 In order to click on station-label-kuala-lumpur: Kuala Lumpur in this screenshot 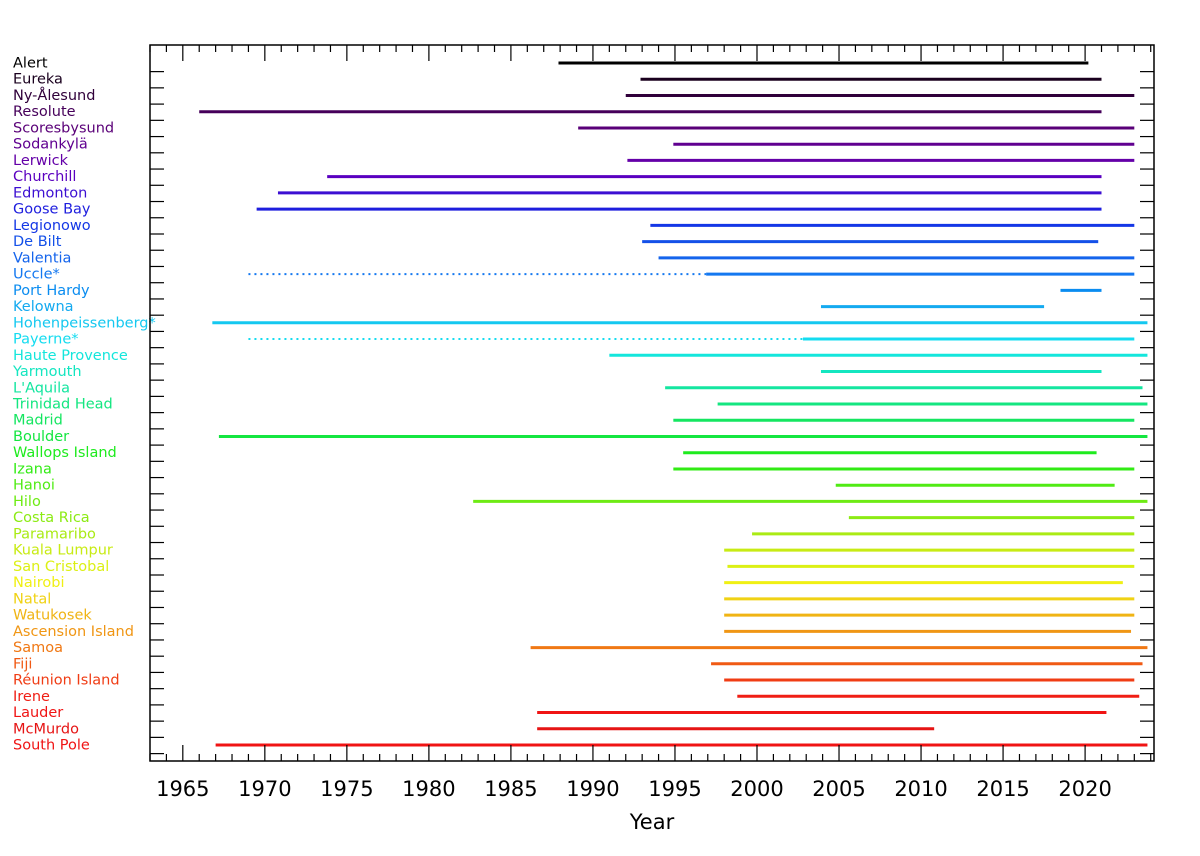, I will do `click(63, 551)`.